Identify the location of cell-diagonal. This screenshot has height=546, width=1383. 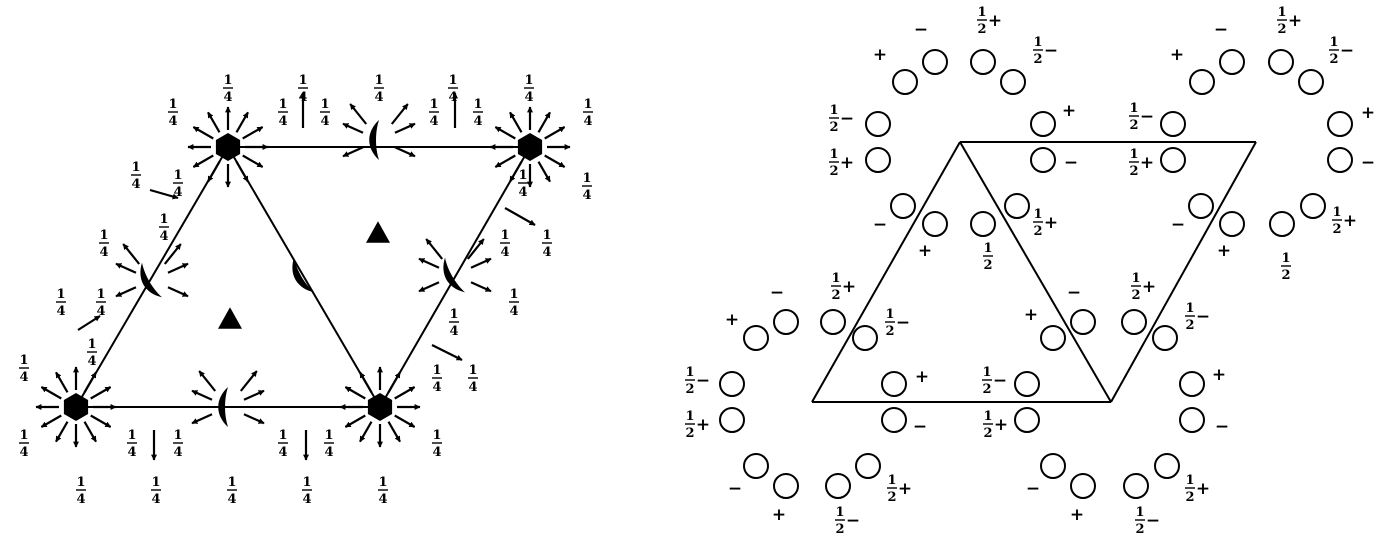
(304, 277).